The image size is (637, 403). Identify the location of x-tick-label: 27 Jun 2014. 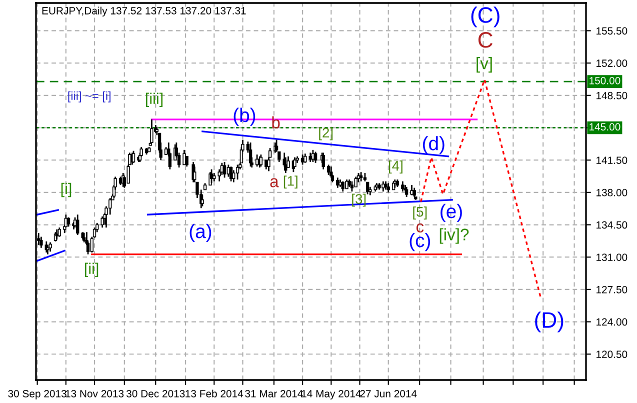
(388, 394).